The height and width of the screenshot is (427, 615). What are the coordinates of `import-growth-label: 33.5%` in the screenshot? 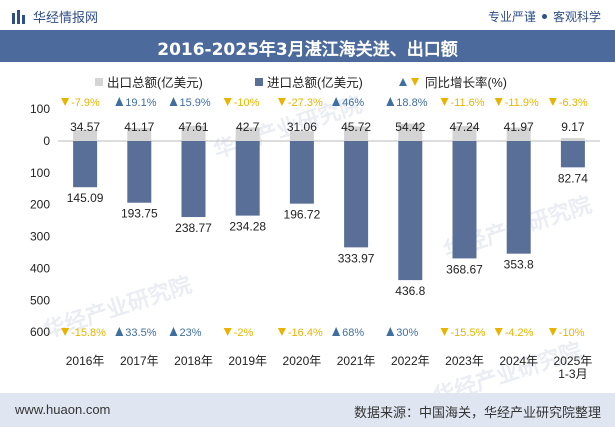 It's located at (140, 333).